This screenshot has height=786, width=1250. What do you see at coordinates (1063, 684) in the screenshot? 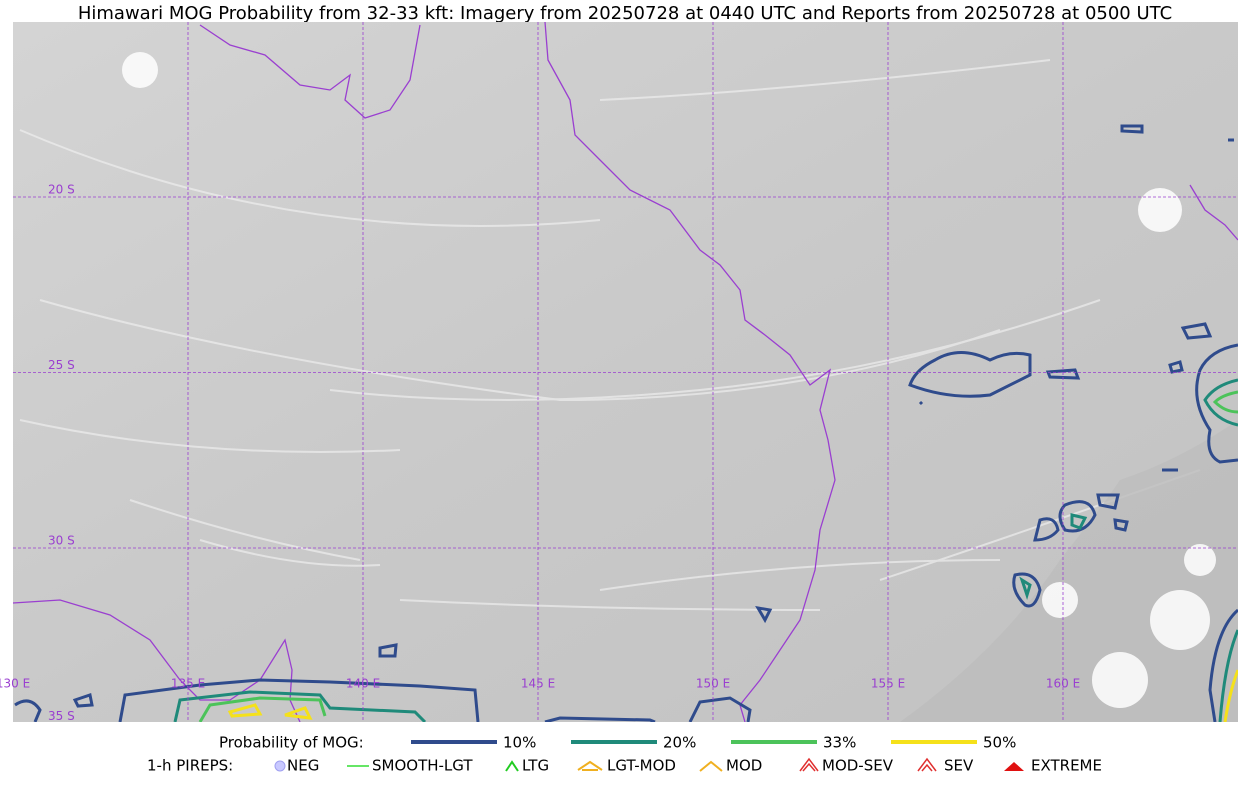
I see `lon-label: 160 E` at bounding box center [1063, 684].